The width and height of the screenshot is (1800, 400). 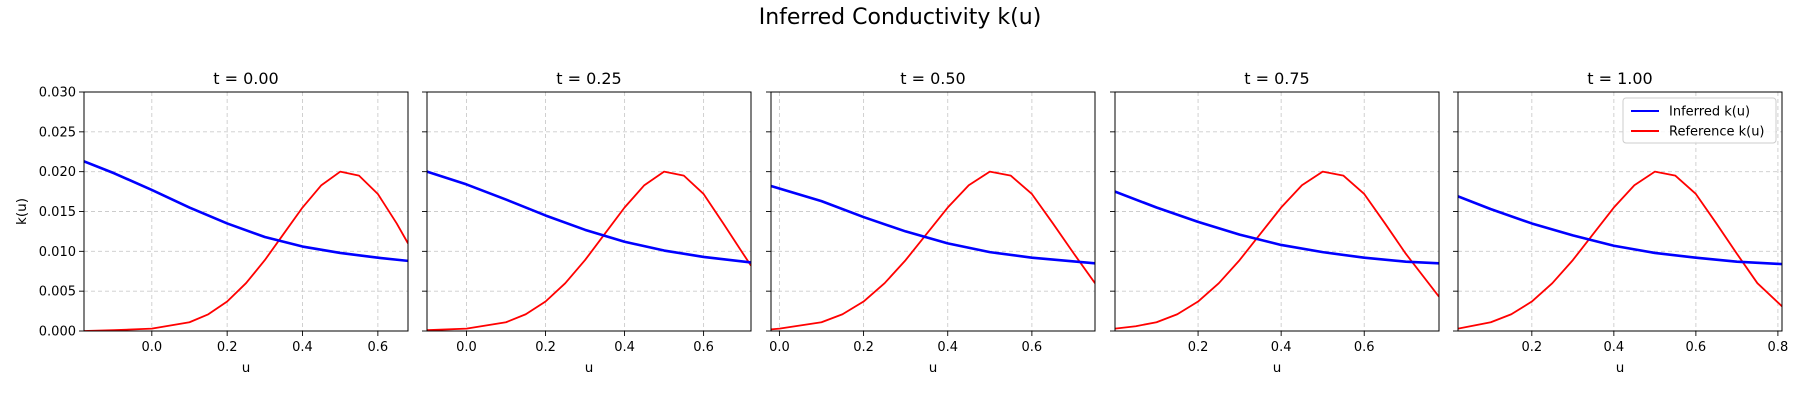 I want to click on y-axis-label: k(u), so click(x=22, y=211).